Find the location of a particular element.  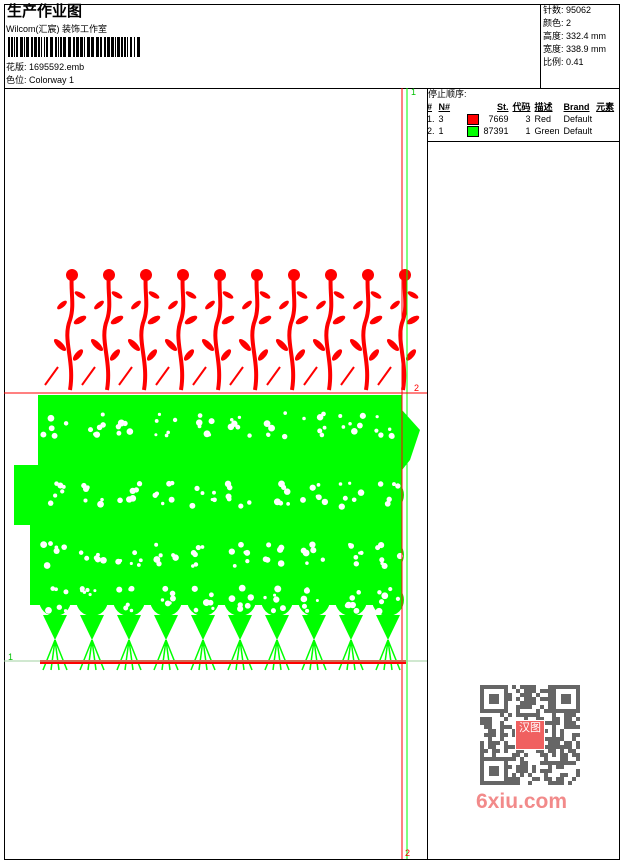

watermark-text: 6xiu.com is located at coordinates (522, 801).